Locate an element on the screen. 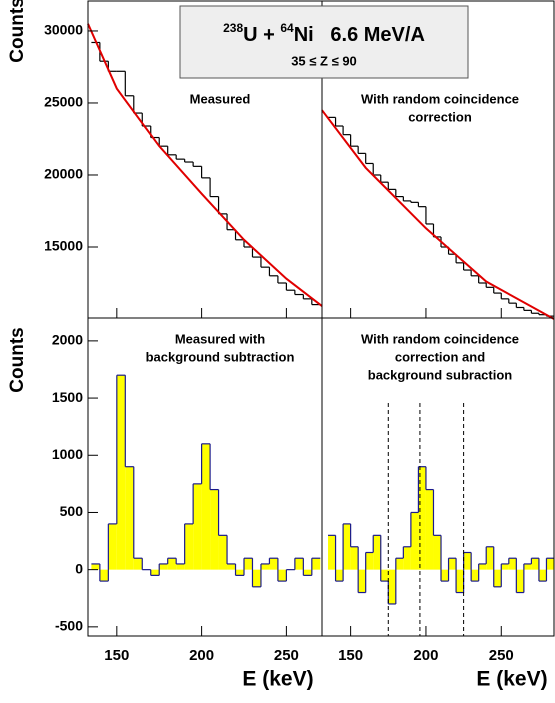  y-tick-label: 15000 is located at coordinates (63, 246).